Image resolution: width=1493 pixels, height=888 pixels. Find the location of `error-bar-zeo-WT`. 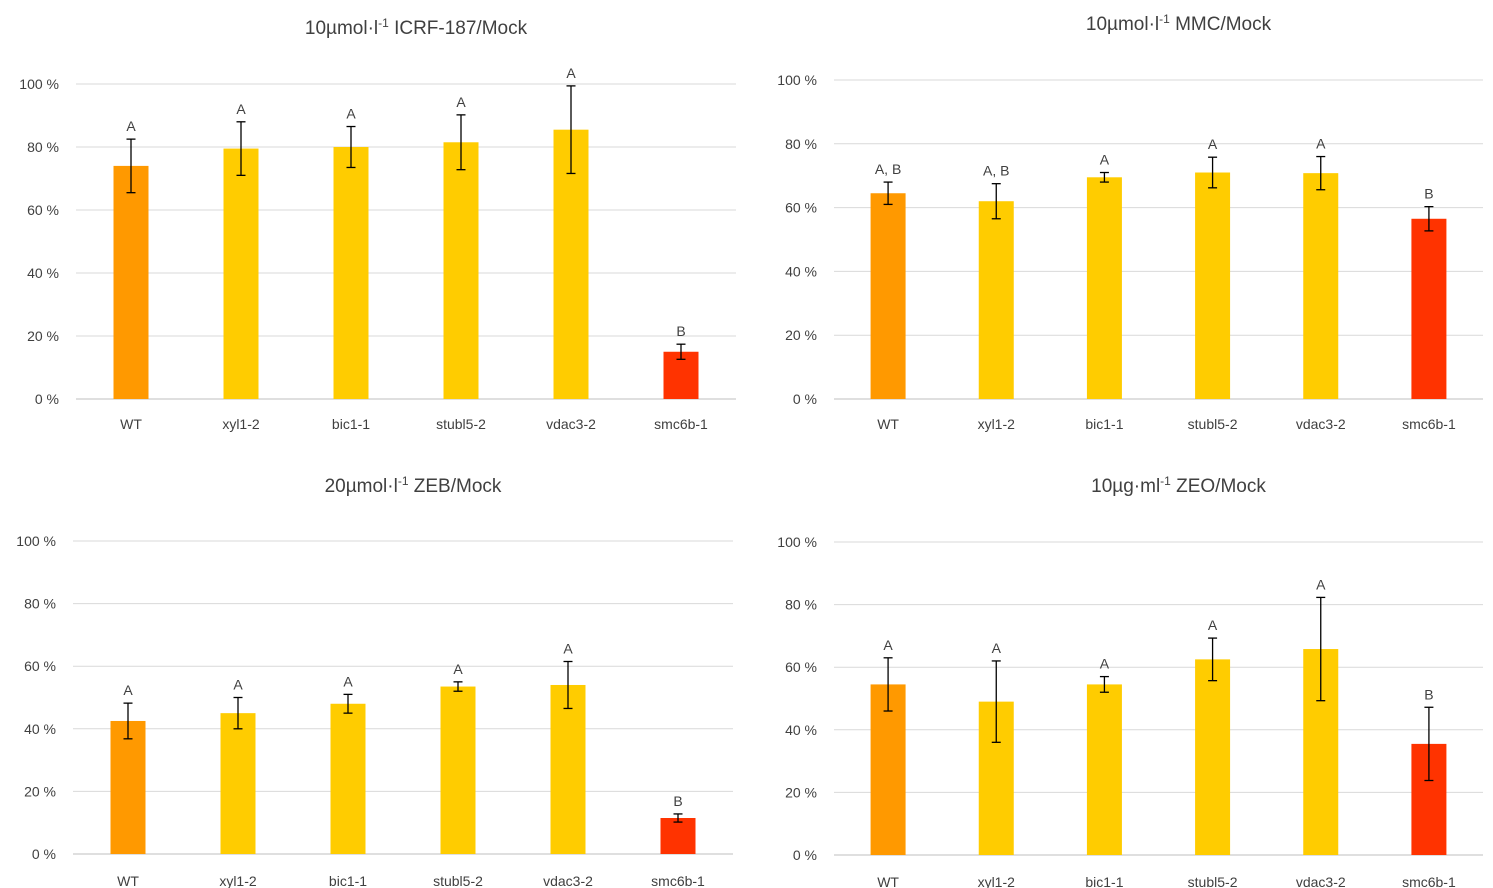

error-bar-zeo-WT is located at coordinates (888, 684).